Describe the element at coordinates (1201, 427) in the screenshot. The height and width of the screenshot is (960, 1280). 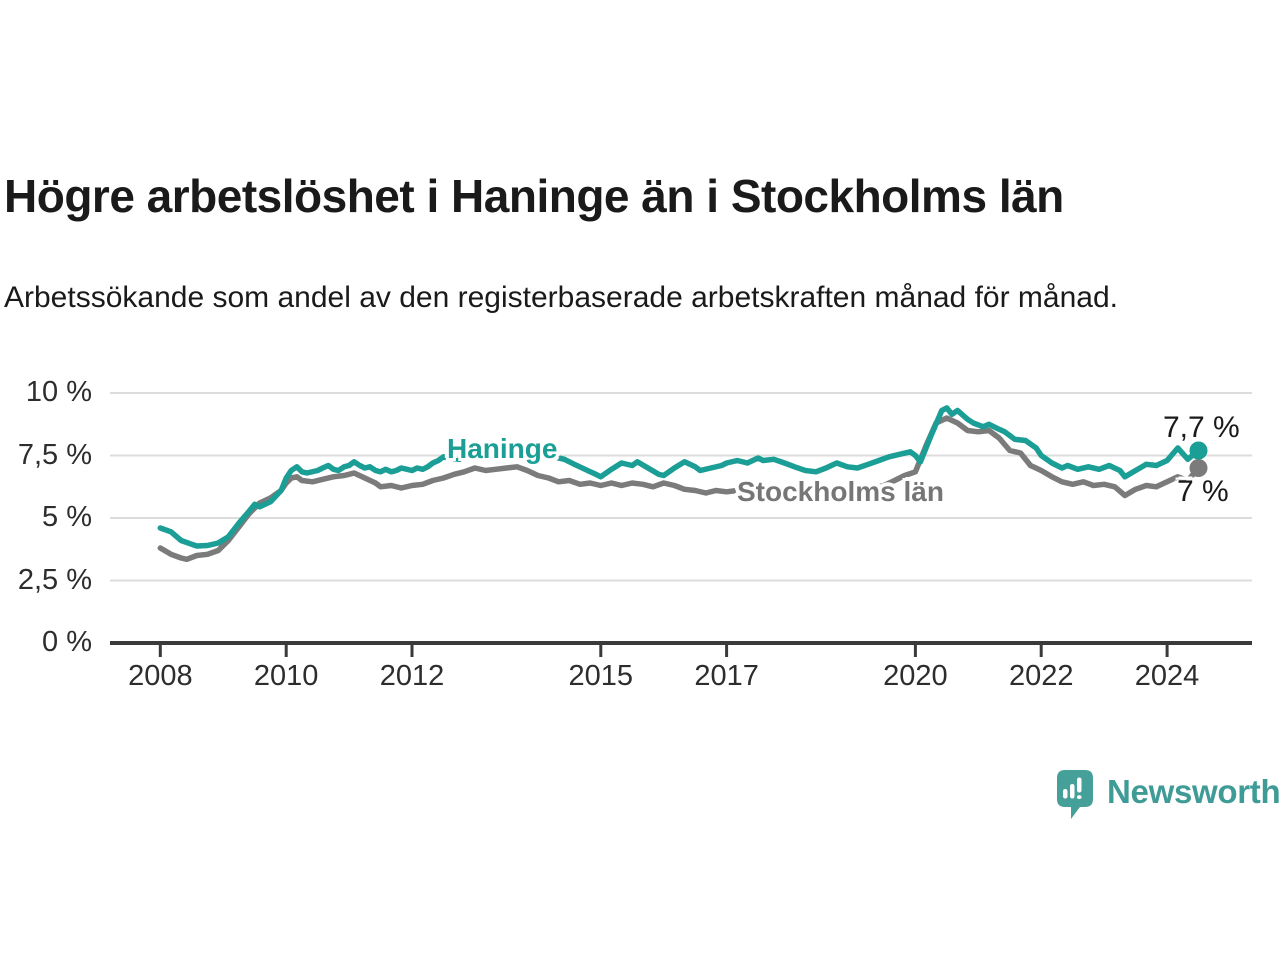
I see `end-value-haninge: 7,7 %` at that location.